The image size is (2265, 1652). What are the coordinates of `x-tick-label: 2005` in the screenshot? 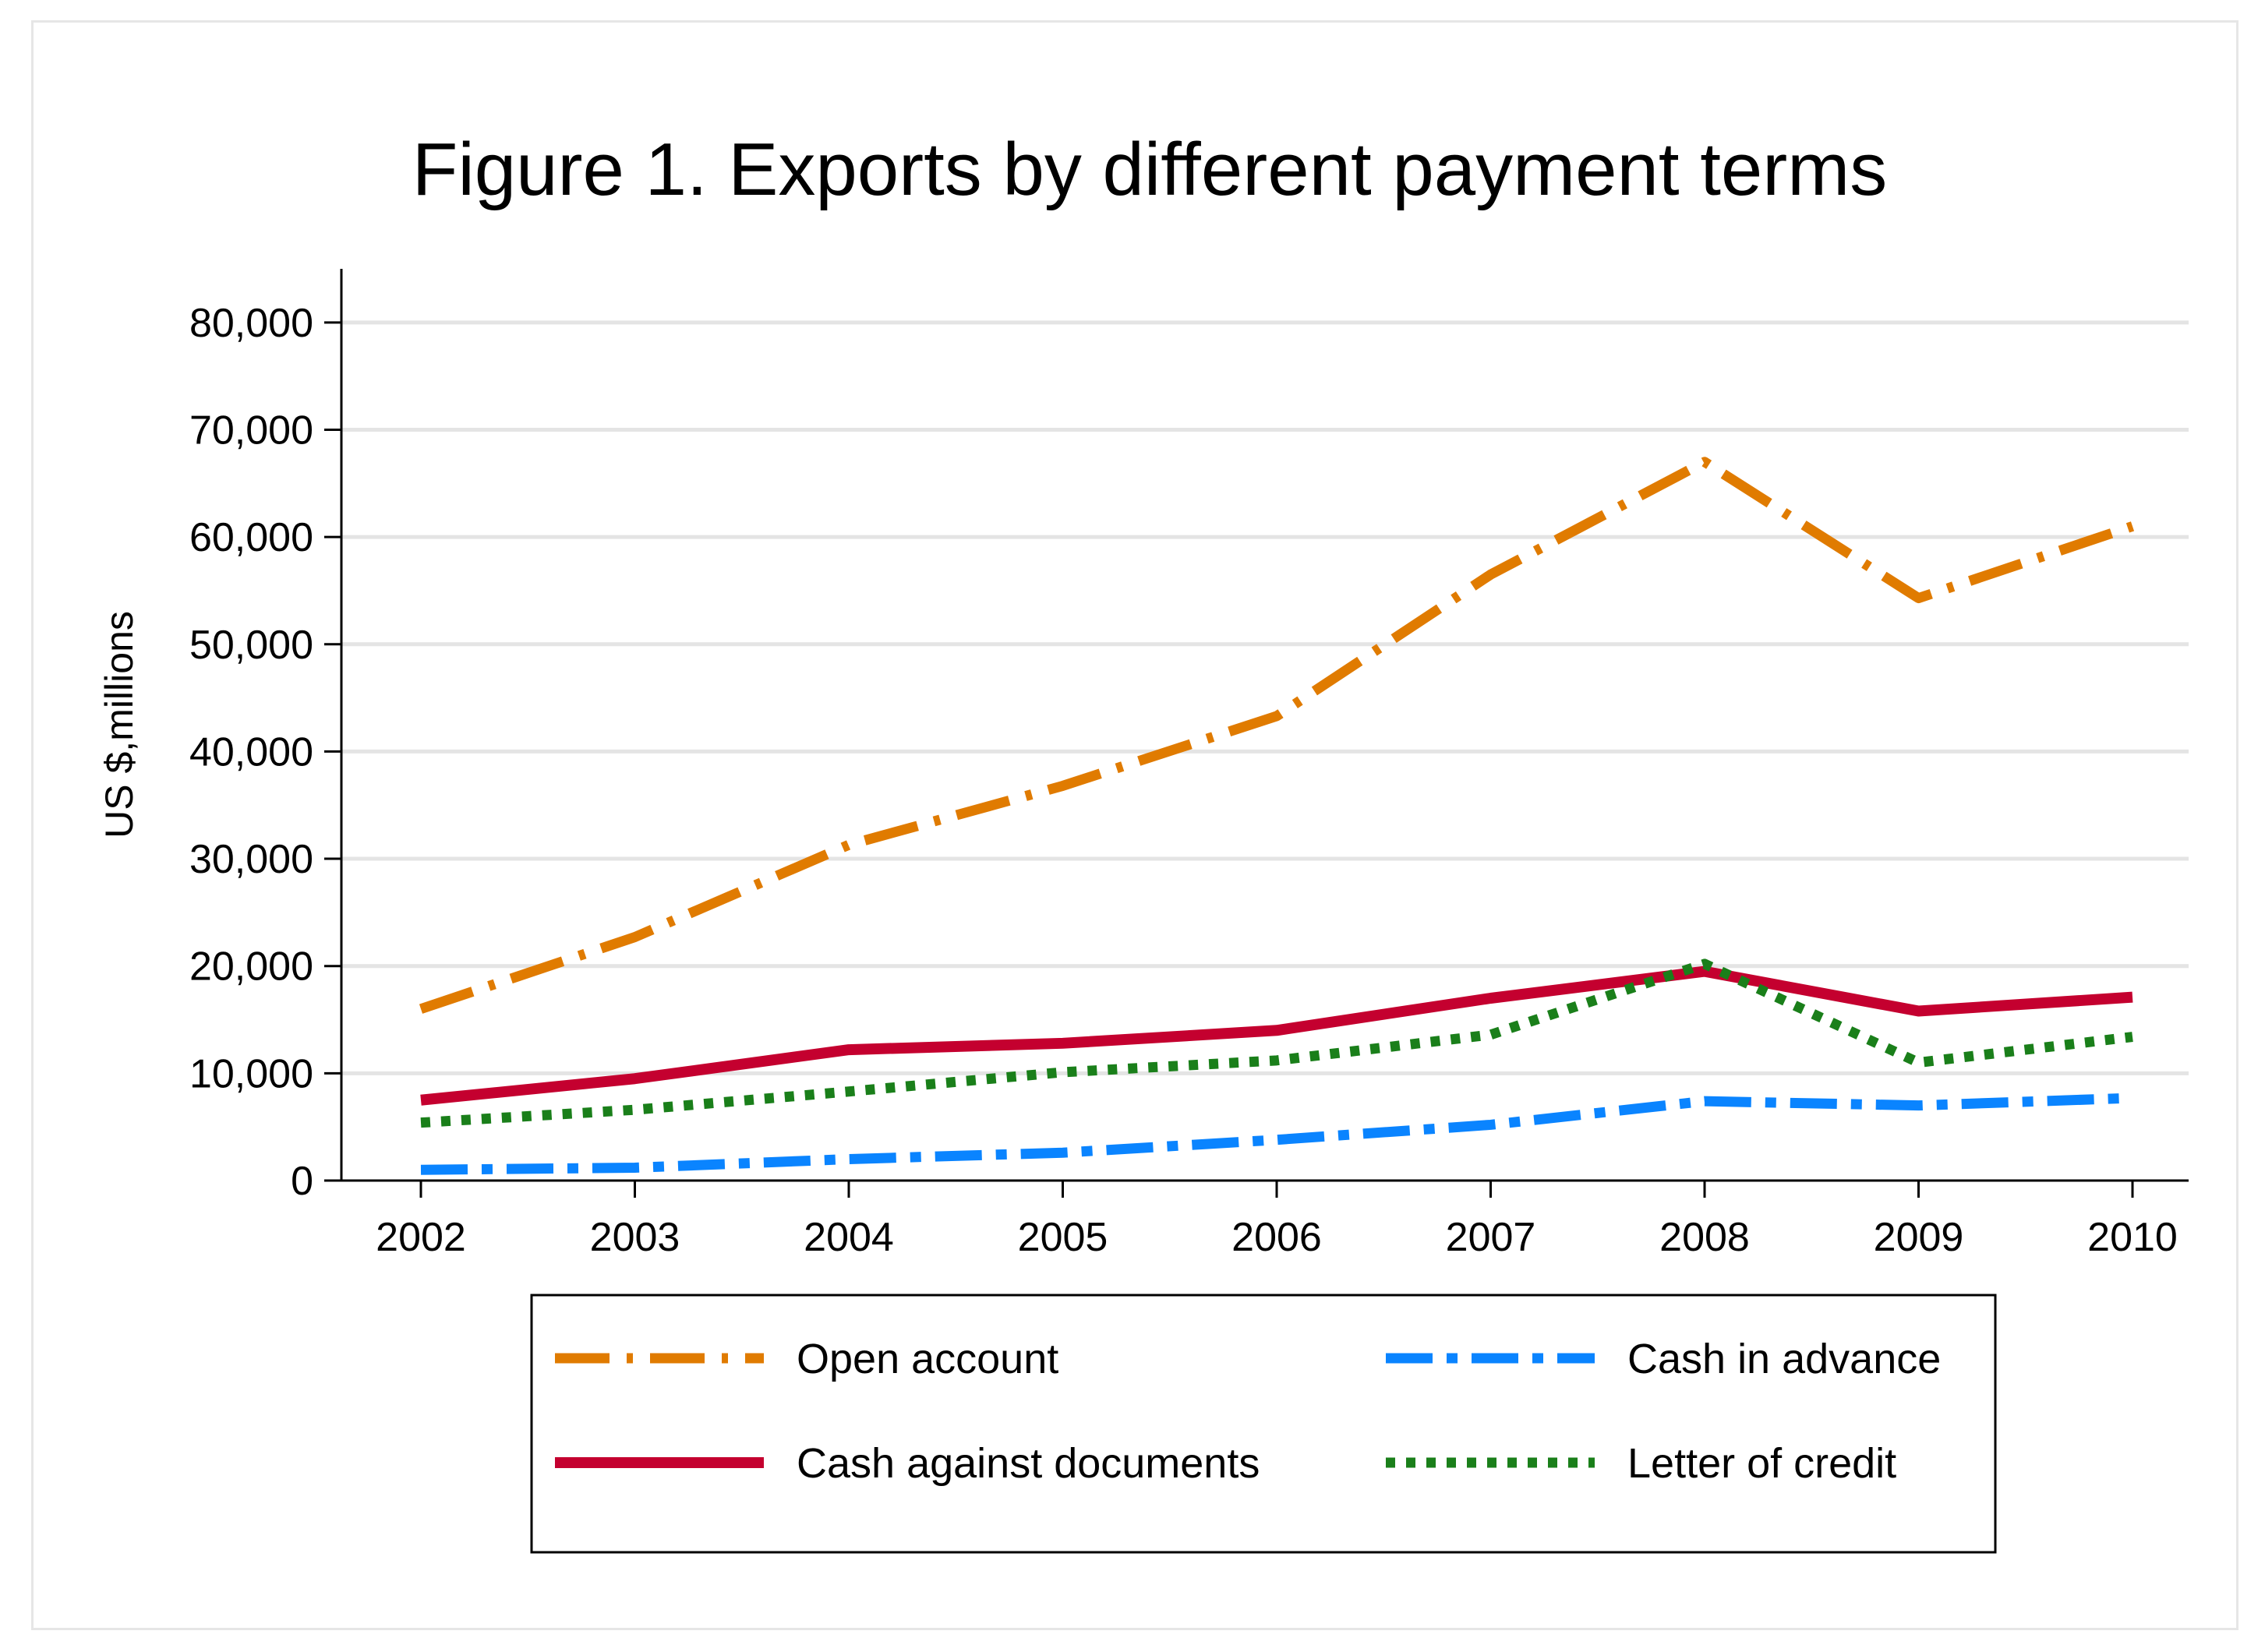 It's located at (1063, 1238).